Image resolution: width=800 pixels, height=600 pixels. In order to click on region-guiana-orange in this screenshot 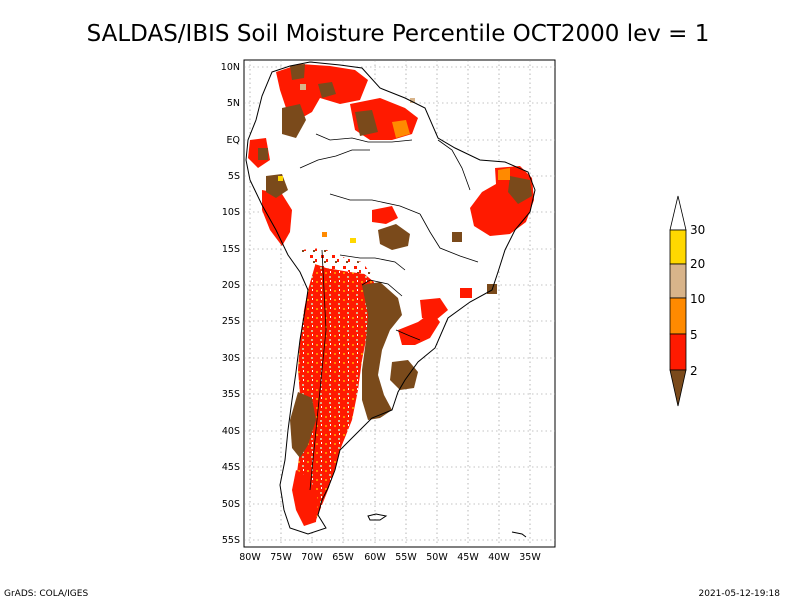, I will do `click(401, 129)`.